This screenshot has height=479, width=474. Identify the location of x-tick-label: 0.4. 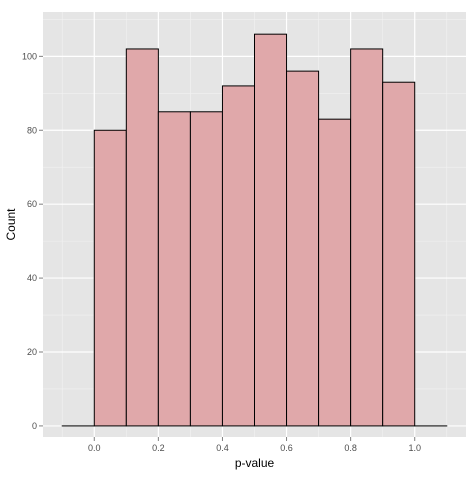
(222, 448).